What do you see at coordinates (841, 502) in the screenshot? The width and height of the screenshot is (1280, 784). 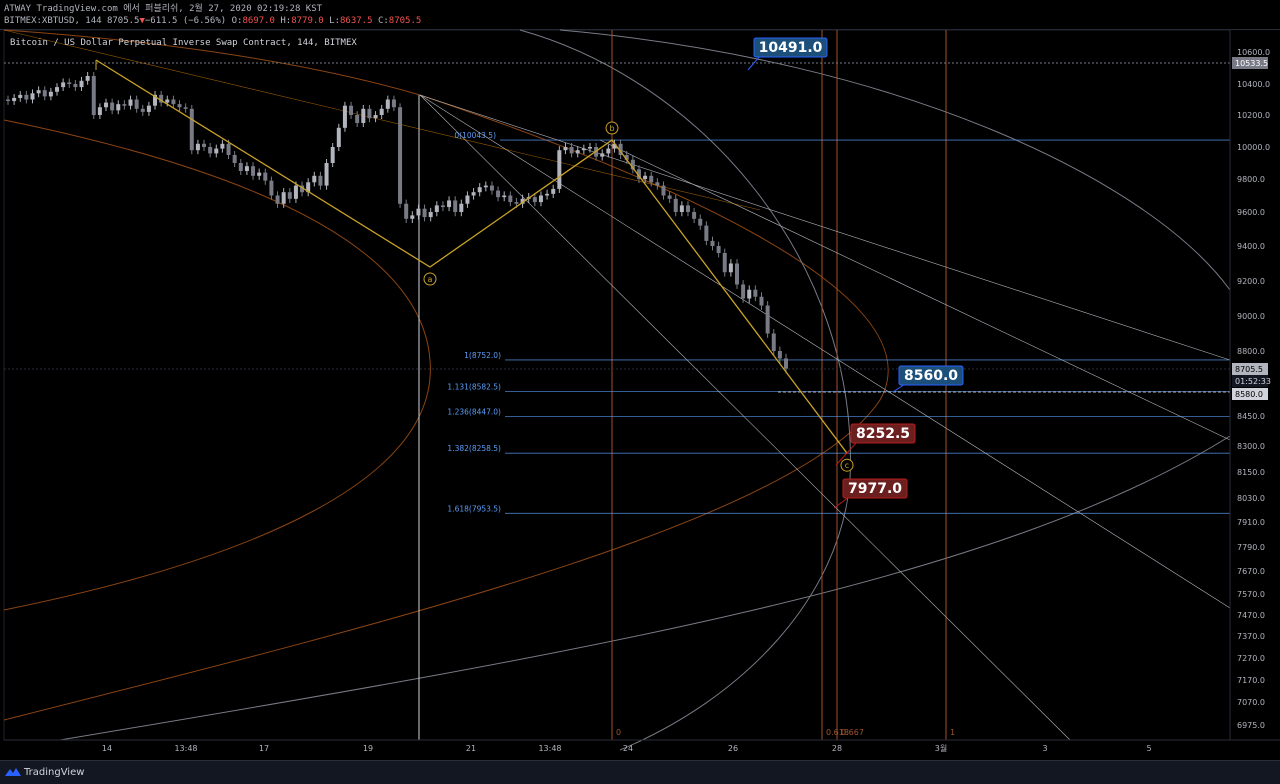 I see `callout-pointer` at bounding box center [841, 502].